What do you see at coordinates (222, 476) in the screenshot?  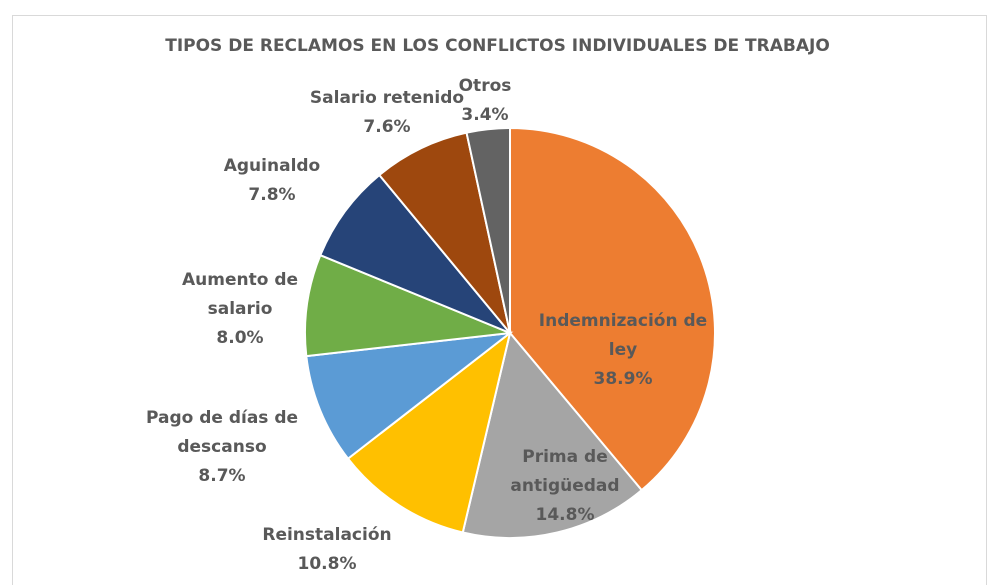 I see `value-label: 8.7%` at bounding box center [222, 476].